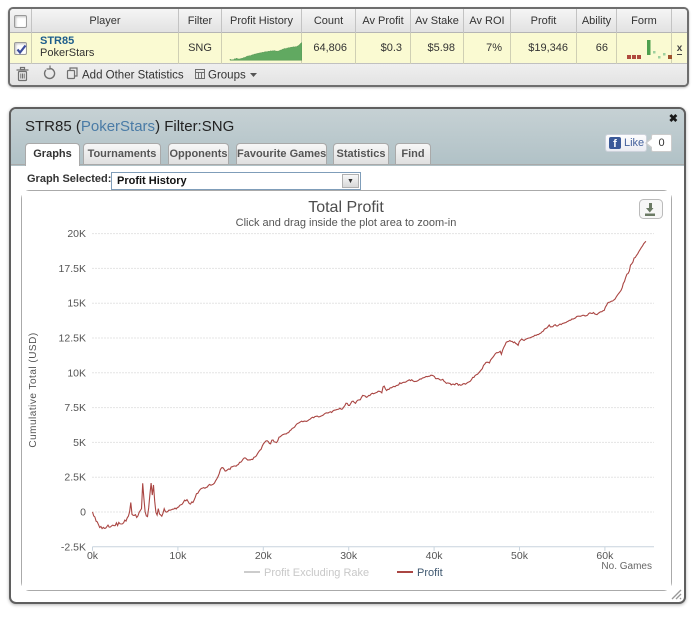 The image size is (700, 629). Describe the element at coordinates (76, 234) in the screenshot. I see `svg-text: 20K` at that location.